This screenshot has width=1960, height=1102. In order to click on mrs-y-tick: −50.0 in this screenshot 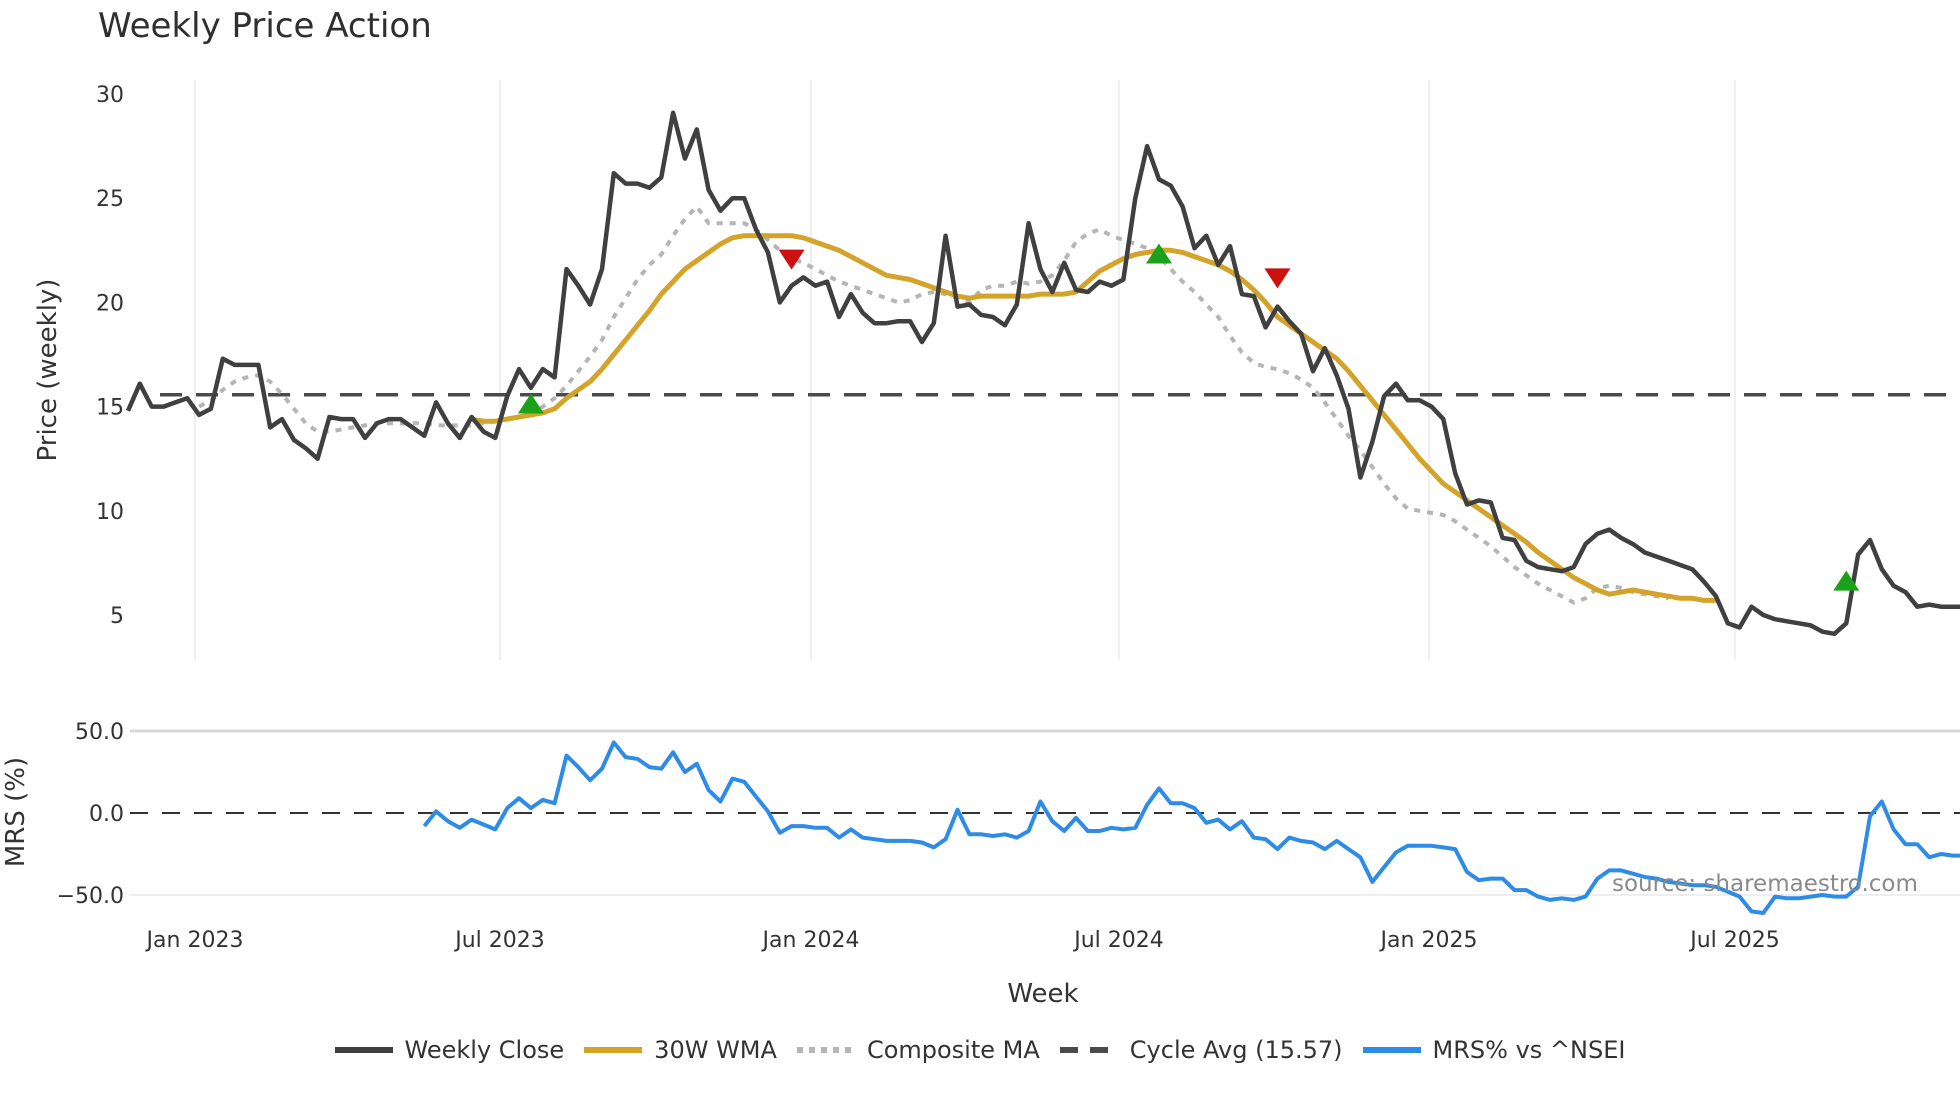, I will do `click(90, 896)`.